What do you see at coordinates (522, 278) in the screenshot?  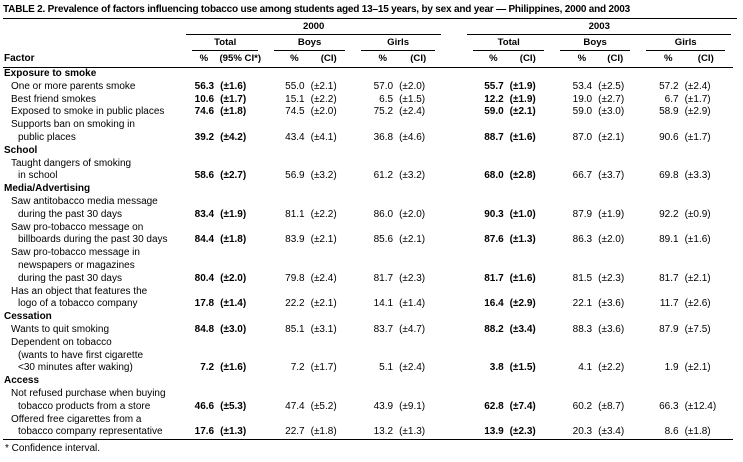 I see `ci-value: (±1.6)` at bounding box center [522, 278].